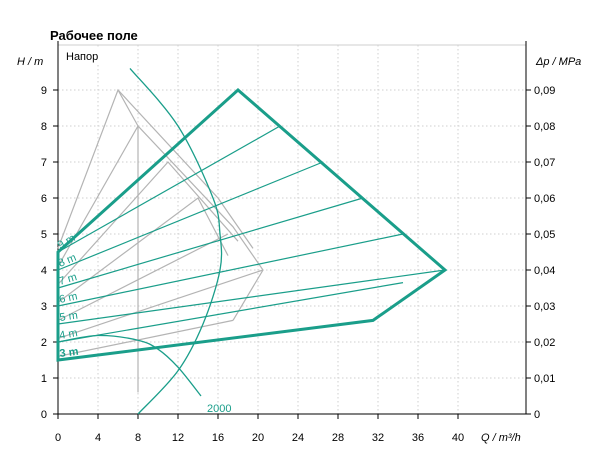 The image size is (596, 459). Describe the element at coordinates (501, 438) in the screenshot. I see `x-axis-title: Q / m³/h` at that location.